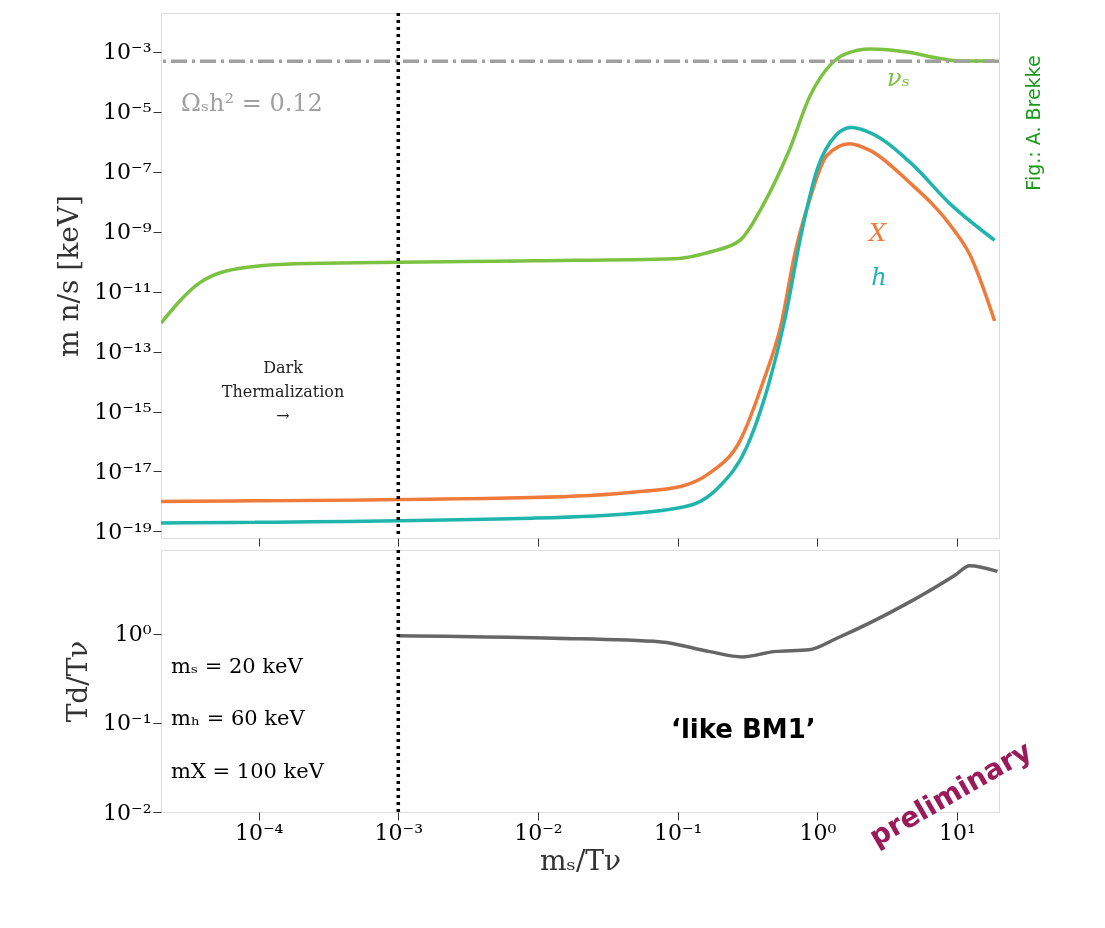 The width and height of the screenshot is (1105, 928). Describe the element at coordinates (123, 292) in the screenshot. I see `y-tick-label: 10⁻¹¹` at that location.